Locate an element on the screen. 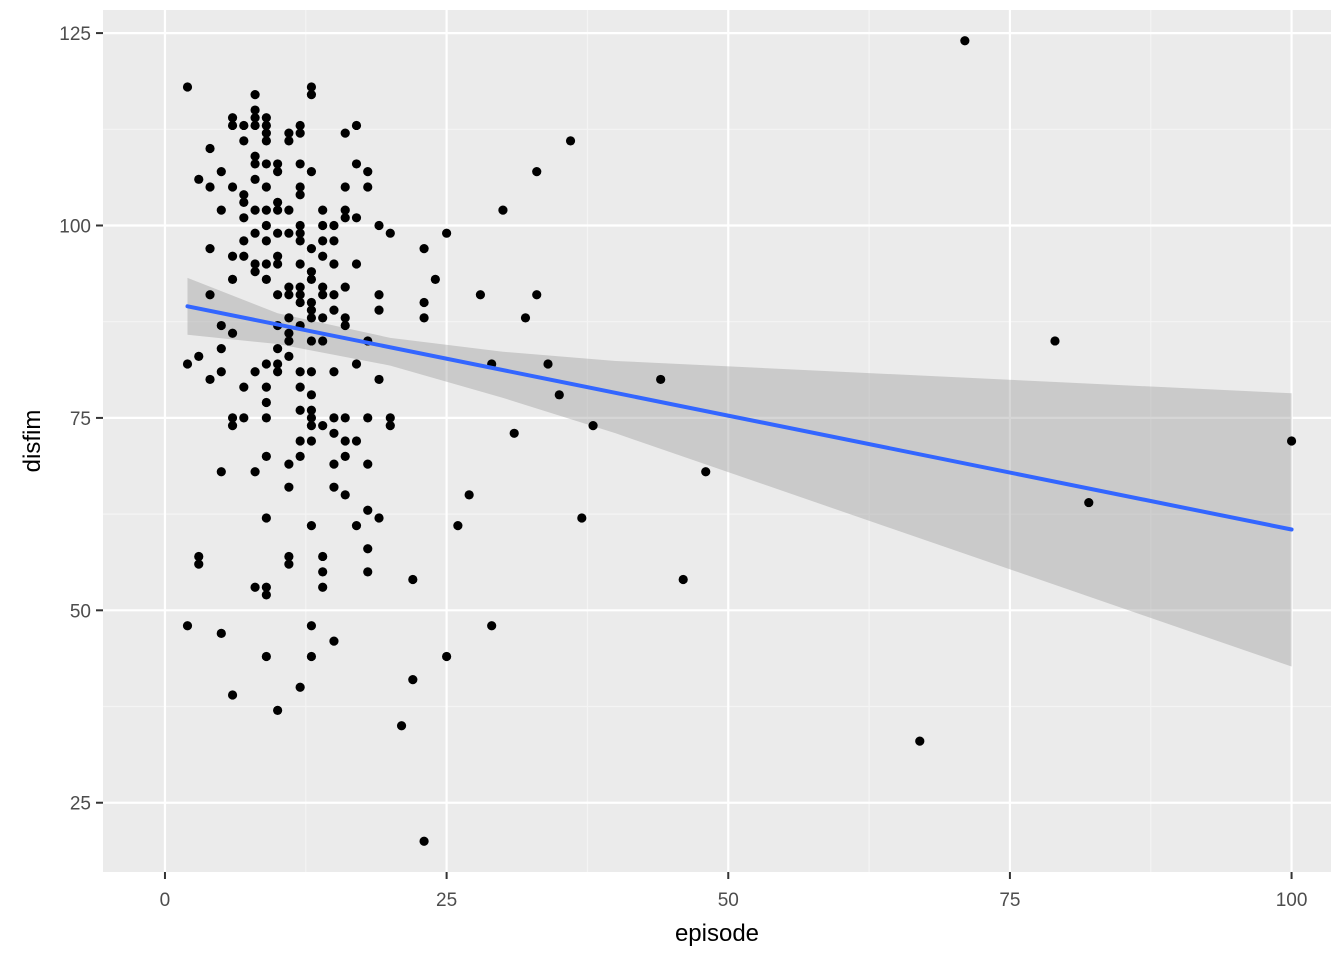 This screenshot has height=960, width=1344. x-axis-ticks: 0 25 50 75 100 is located at coordinates (734, 891).